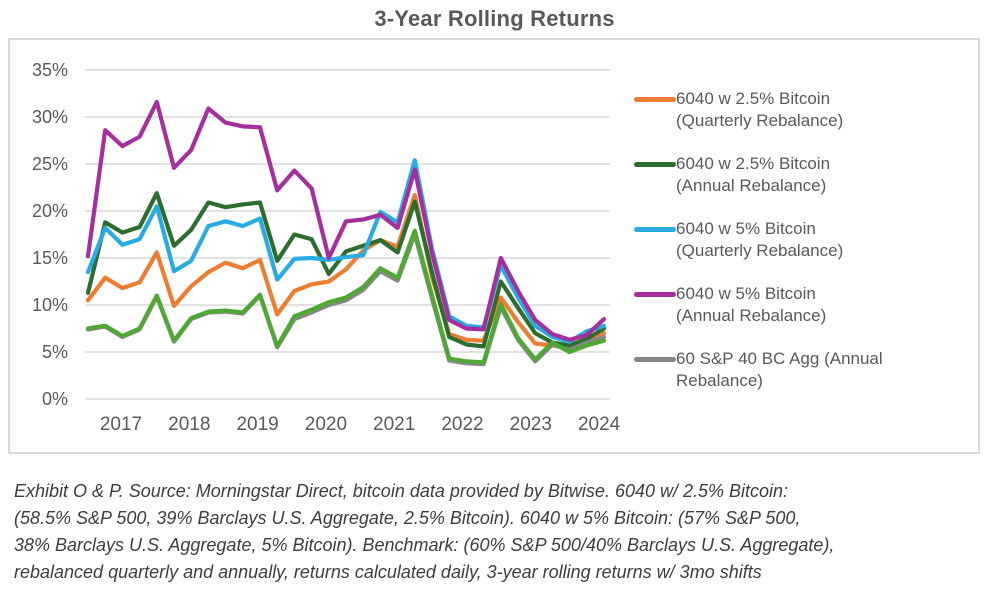 Image resolution: width=989 pixels, height=592 pixels. I want to click on x-tick-label: 2022, so click(462, 424).